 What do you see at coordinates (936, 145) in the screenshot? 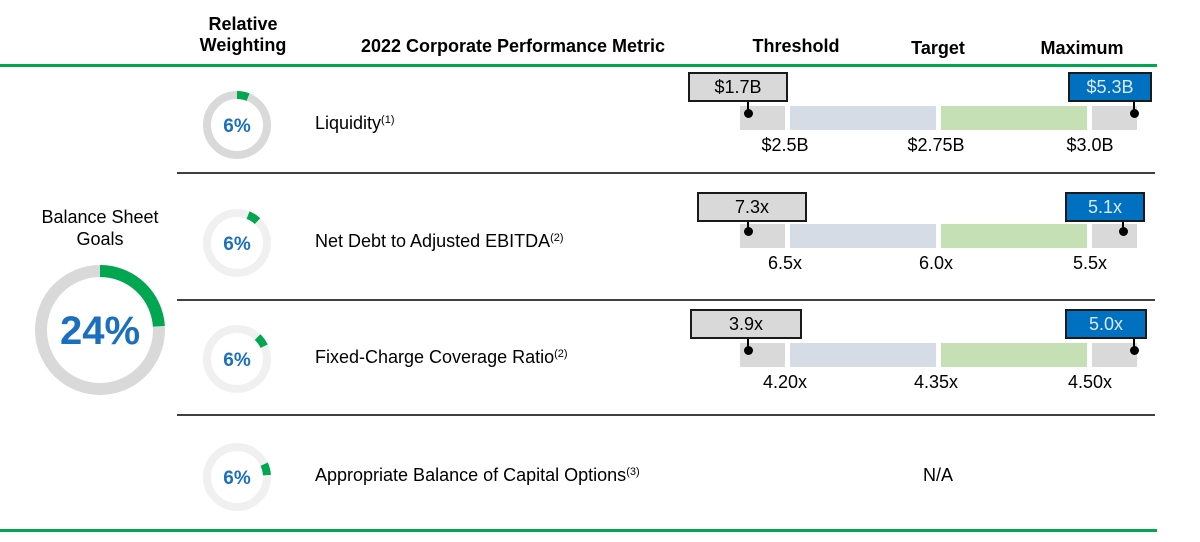
I see `target-value: $2.75B` at bounding box center [936, 145].